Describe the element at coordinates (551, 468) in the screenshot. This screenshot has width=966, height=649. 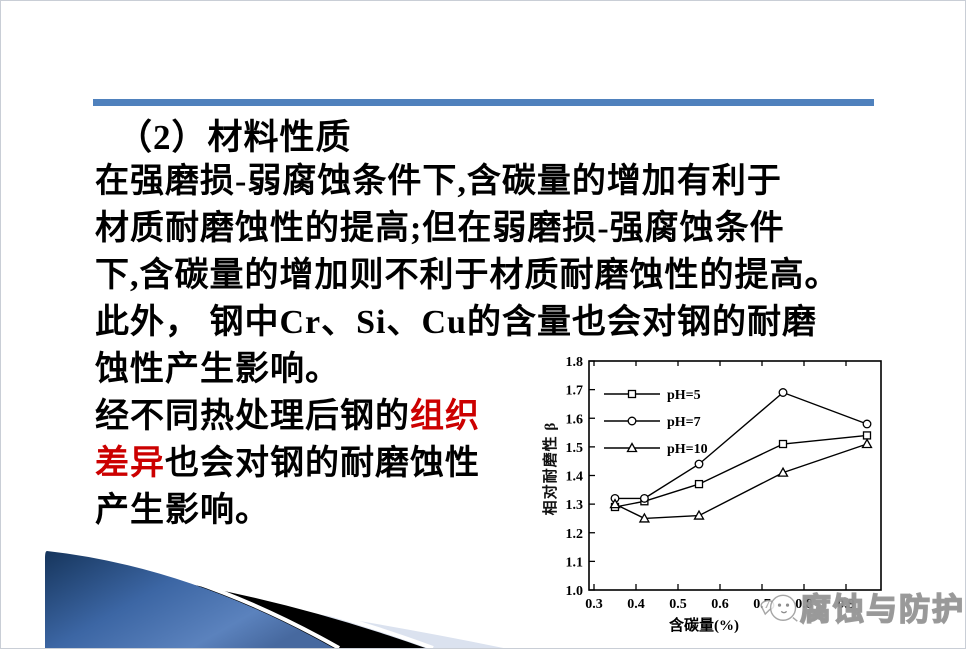
I see `chart-y-axis-label: 相对耐磨性 β` at that location.